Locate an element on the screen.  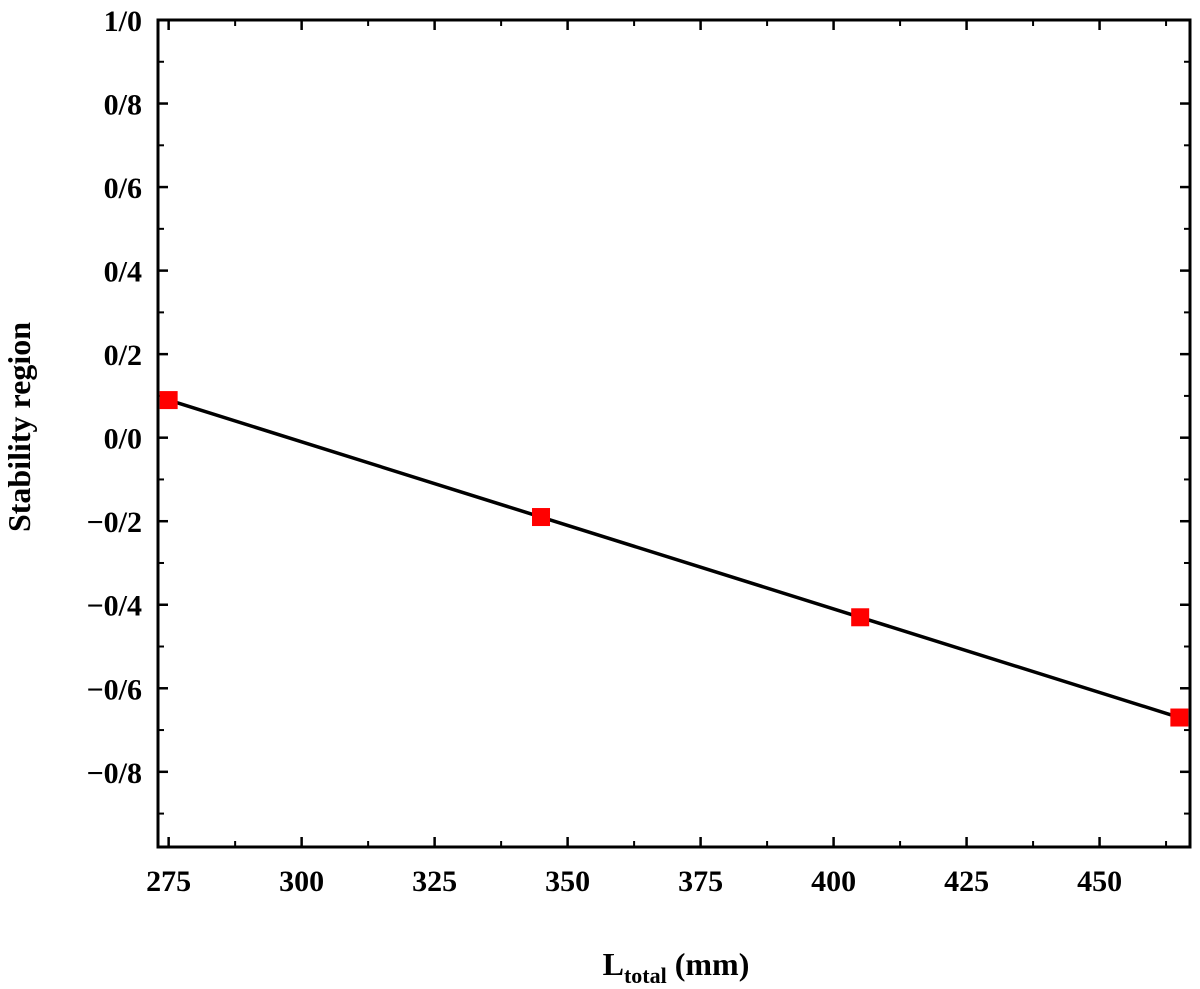
x-tick-label: 325 is located at coordinates (434, 881).